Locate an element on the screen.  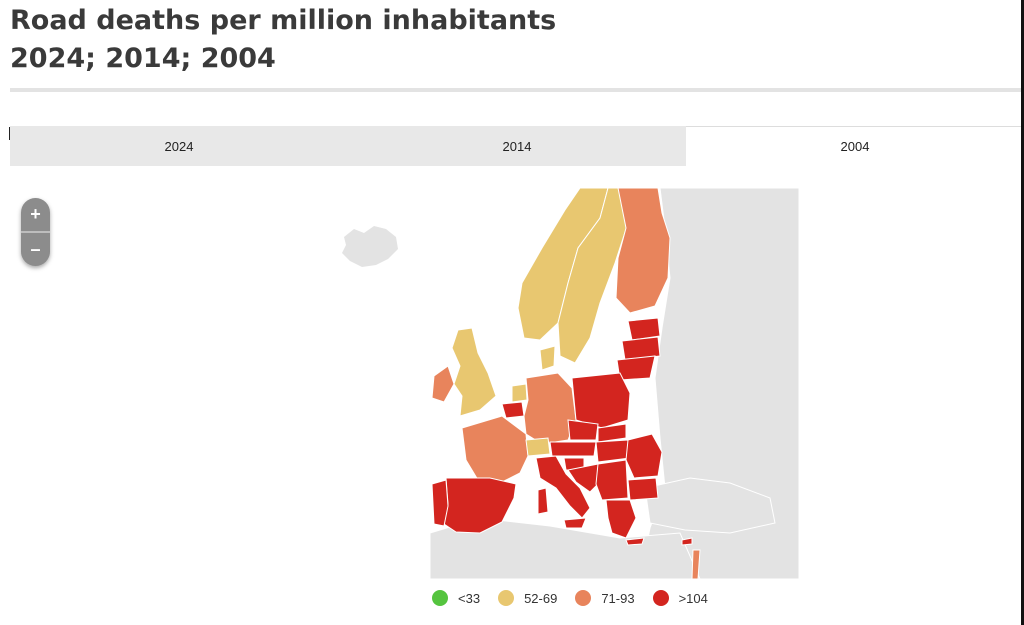
tab-2024: 2024 is located at coordinates (179, 146).